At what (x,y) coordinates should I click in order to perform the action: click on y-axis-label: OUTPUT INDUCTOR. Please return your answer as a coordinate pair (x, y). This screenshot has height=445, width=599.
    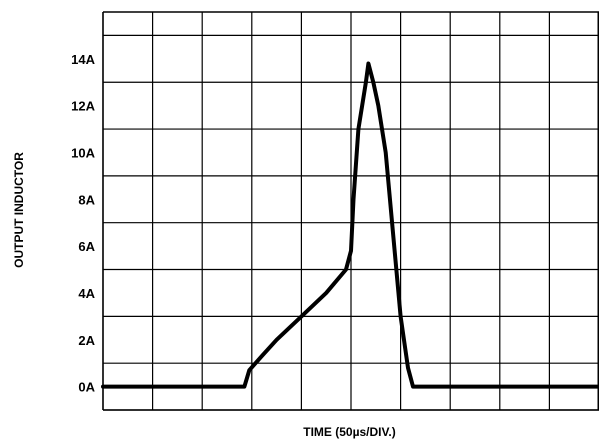
    Looking at the image, I should click on (19, 222).